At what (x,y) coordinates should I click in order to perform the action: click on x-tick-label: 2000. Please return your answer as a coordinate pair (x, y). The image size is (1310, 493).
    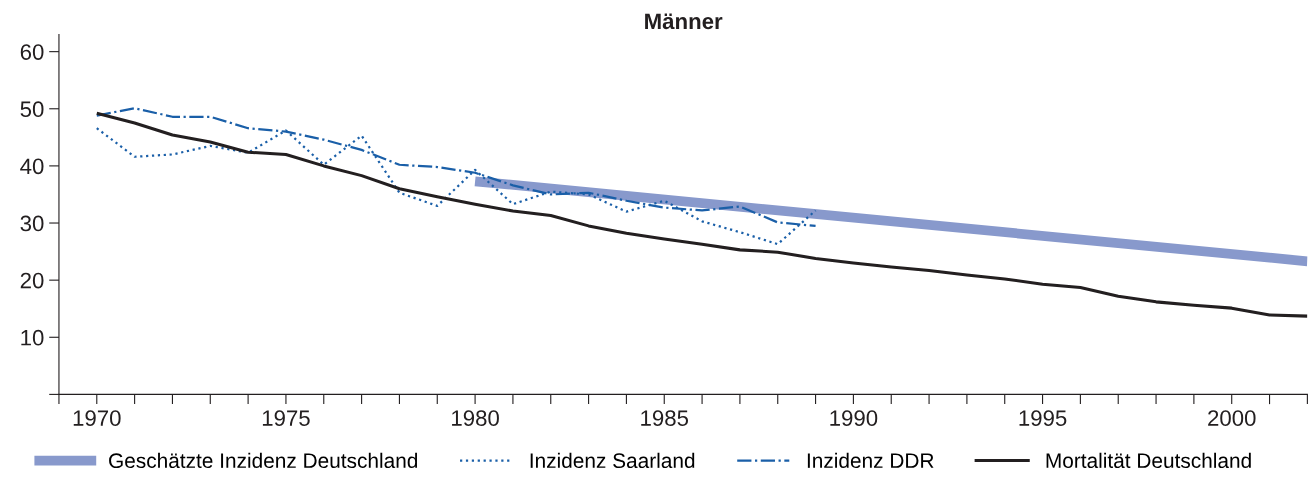
    Looking at the image, I should click on (1232, 418).